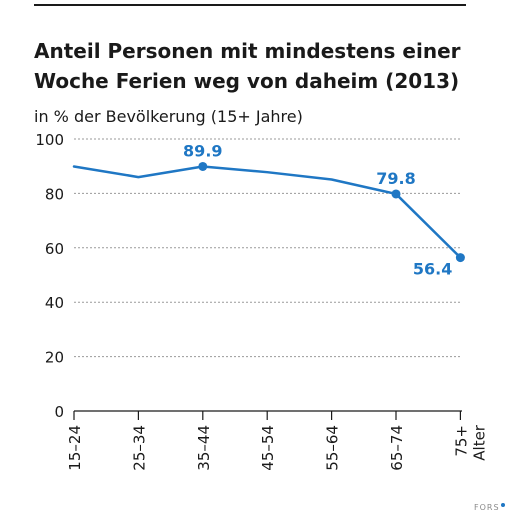 This screenshot has height=524, width=518. Describe the element at coordinates (461, 441) in the screenshot. I see `x-tick-label-6: 75+` at that location.